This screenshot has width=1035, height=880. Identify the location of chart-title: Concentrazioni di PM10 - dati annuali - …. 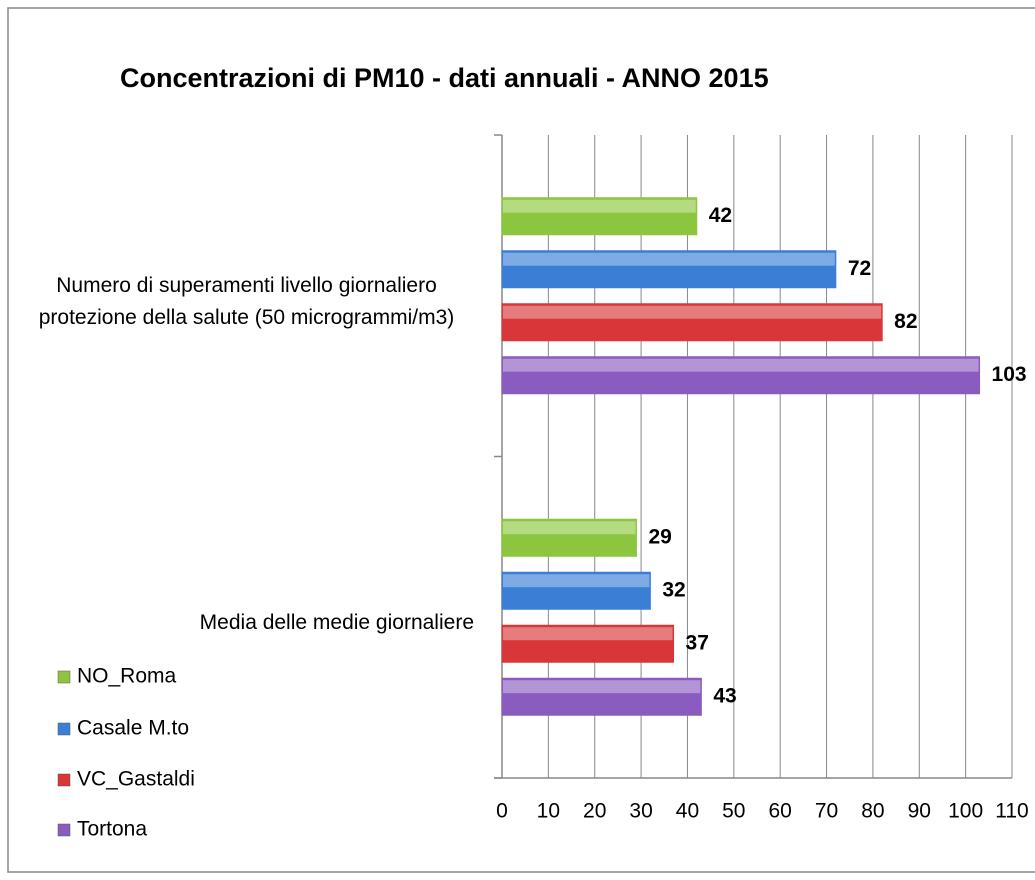
(444, 78).